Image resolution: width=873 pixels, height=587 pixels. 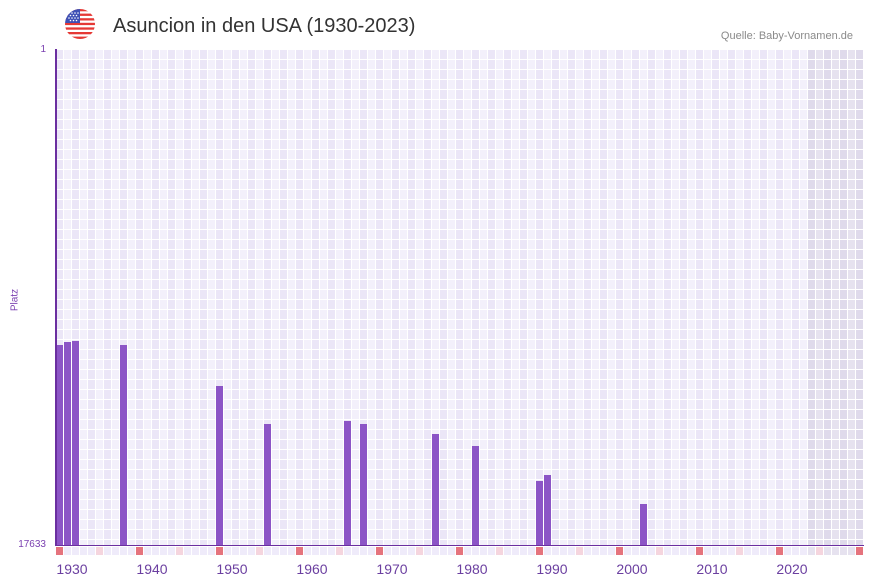 I want to click on bar-1977, so click(x=435, y=489).